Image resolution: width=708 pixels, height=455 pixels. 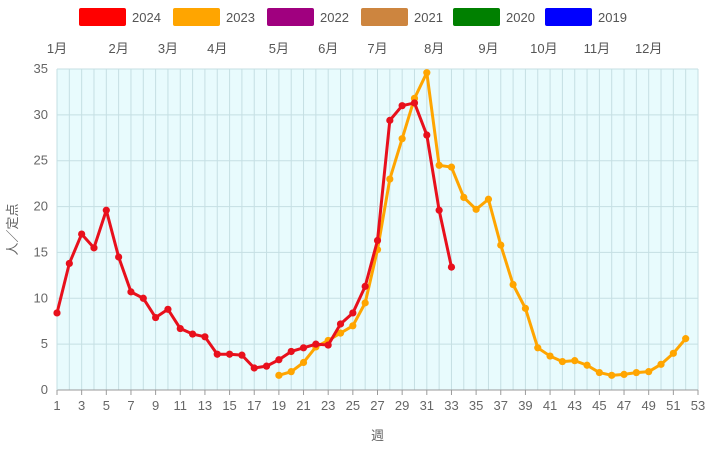 I want to click on x-tick-label: 27, so click(x=377, y=405).